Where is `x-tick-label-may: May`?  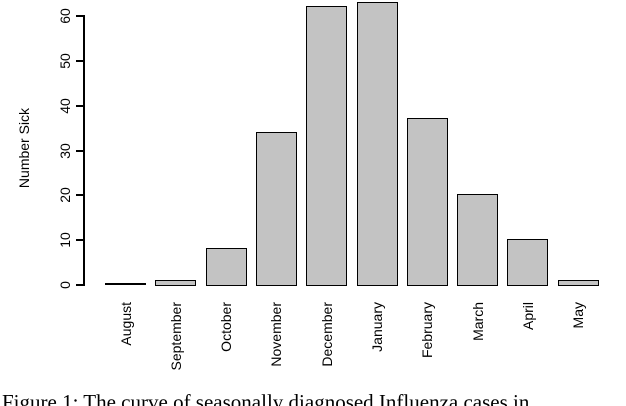 x-tick-label-may: May is located at coordinates (578, 315).